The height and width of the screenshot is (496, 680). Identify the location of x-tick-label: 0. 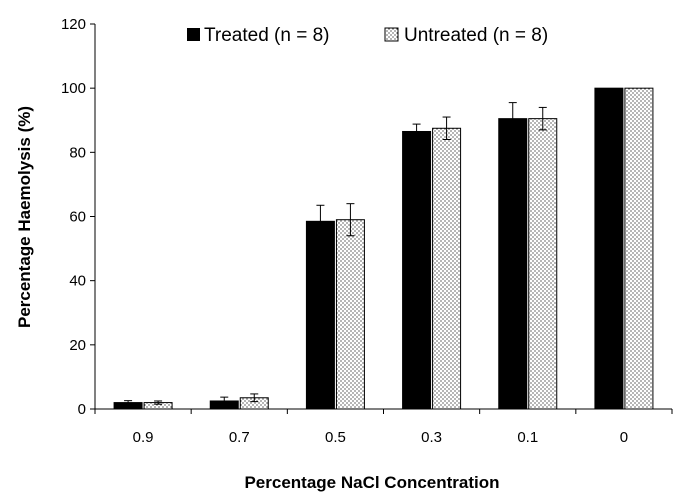
(624, 437).